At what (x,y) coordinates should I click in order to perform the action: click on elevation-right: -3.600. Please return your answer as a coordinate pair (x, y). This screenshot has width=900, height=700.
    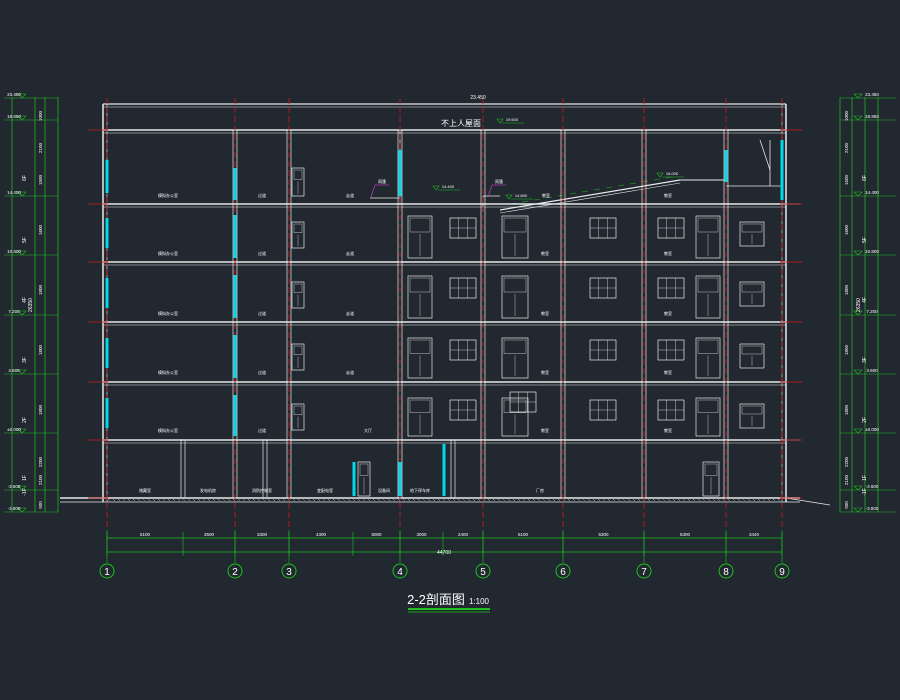
    Looking at the image, I should click on (872, 486).